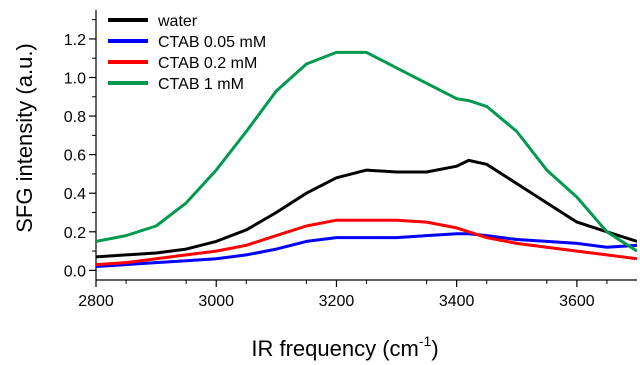 The width and height of the screenshot is (640, 365). I want to click on x-tick-label: 3400, so click(457, 301).